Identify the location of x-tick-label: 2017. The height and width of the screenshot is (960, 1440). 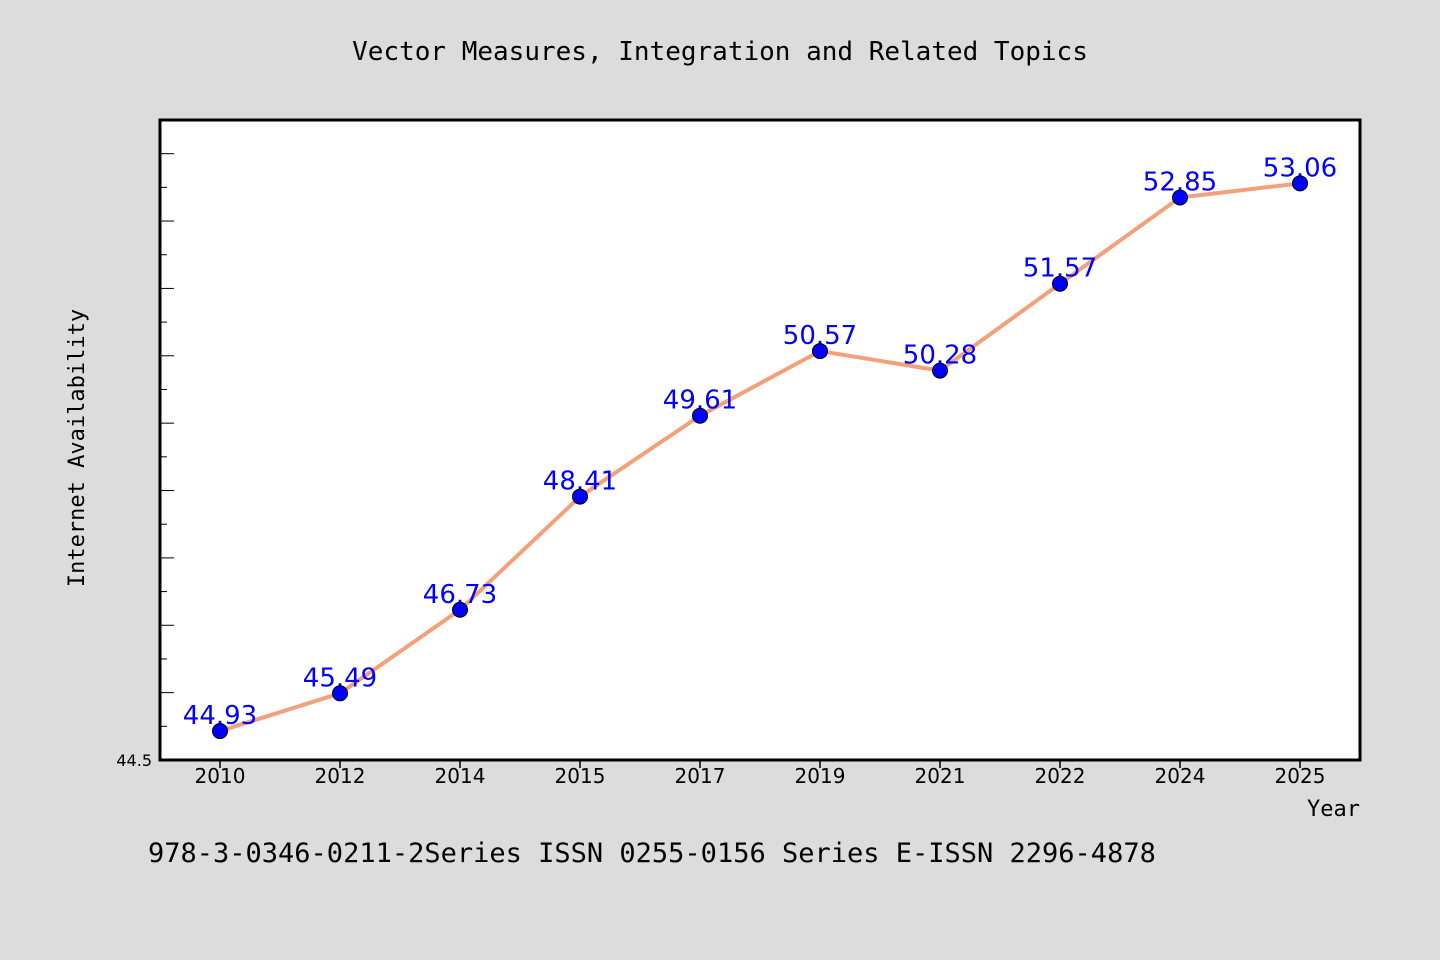
(700, 776).